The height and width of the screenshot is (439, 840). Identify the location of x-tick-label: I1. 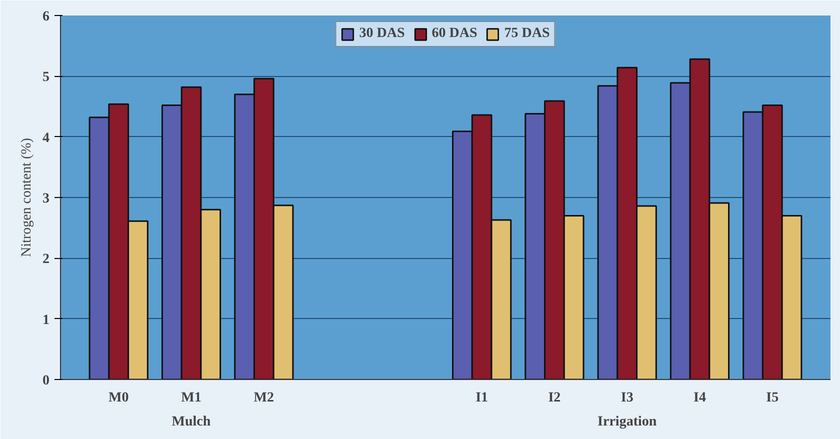
(482, 398).